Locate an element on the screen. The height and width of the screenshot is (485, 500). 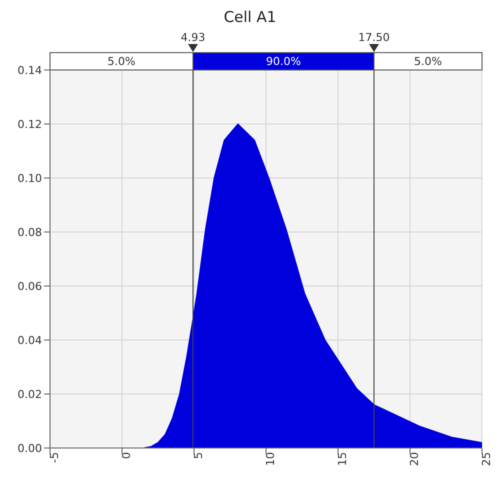
x-tick-label: 10 is located at coordinates (270, 459).